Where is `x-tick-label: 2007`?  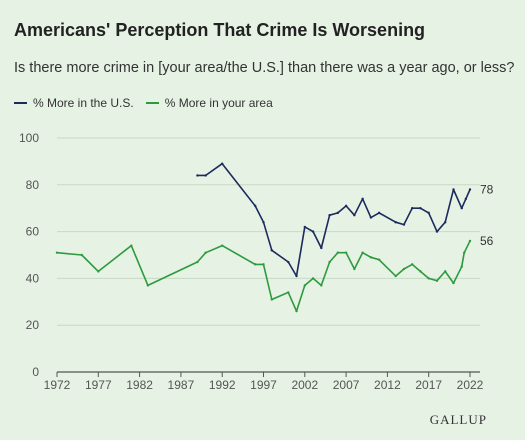 x-tick-label: 2007 is located at coordinates (346, 385).